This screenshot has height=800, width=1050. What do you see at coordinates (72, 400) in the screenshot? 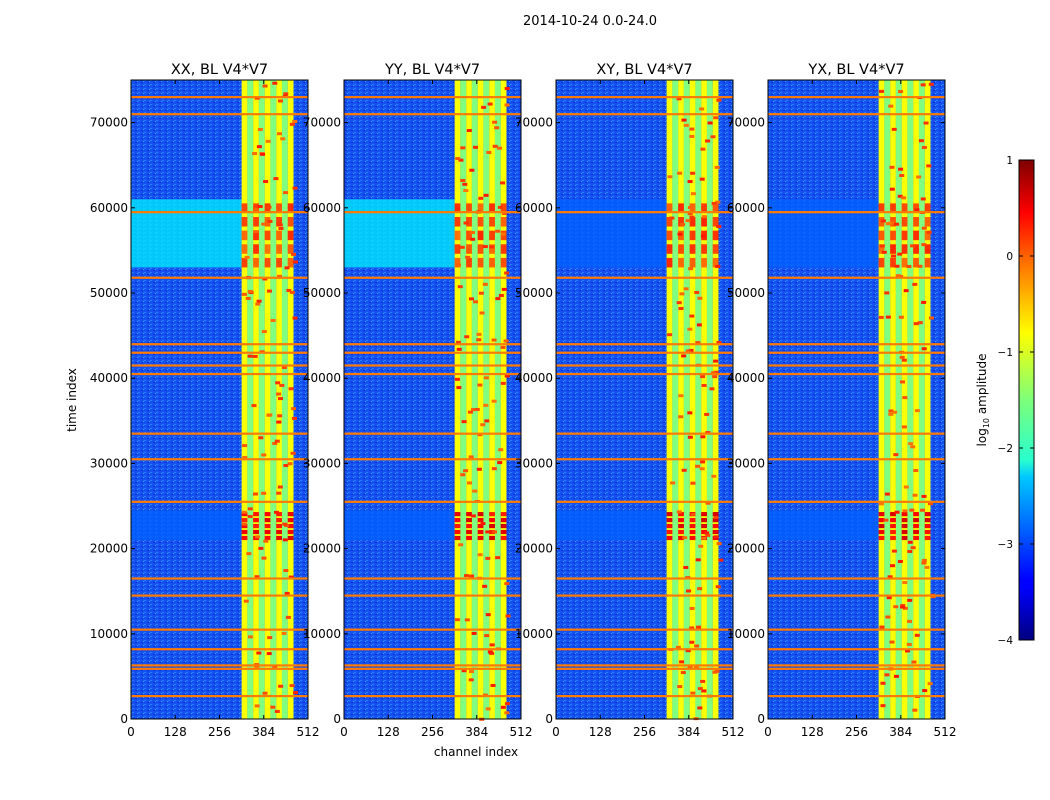
I see `y-axis-label: time index` at bounding box center [72, 400].